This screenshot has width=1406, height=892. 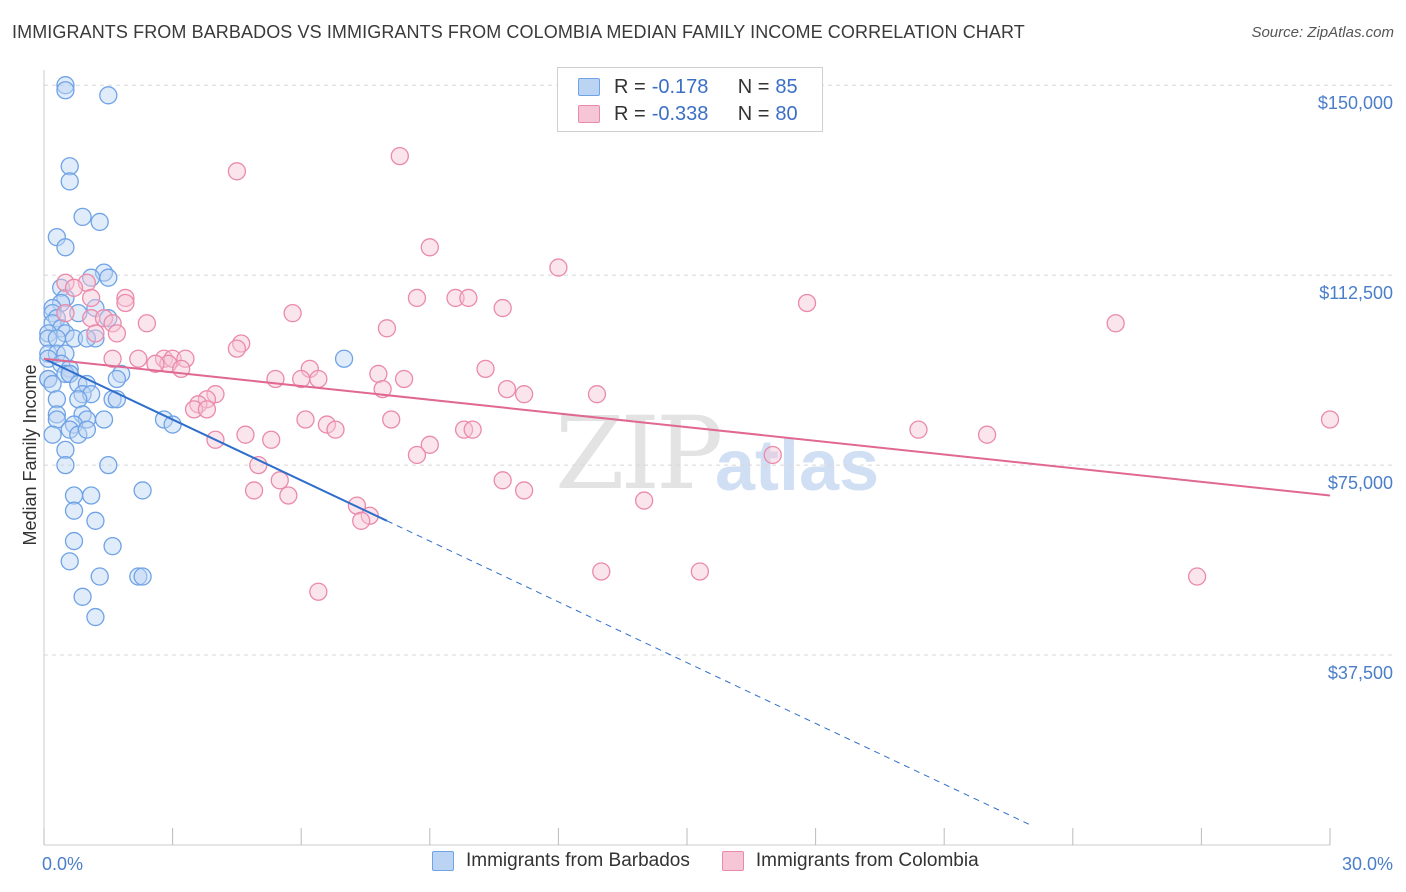 What do you see at coordinates (1355, 103) in the screenshot?
I see `y-tick-label: $150,000` at bounding box center [1355, 103].